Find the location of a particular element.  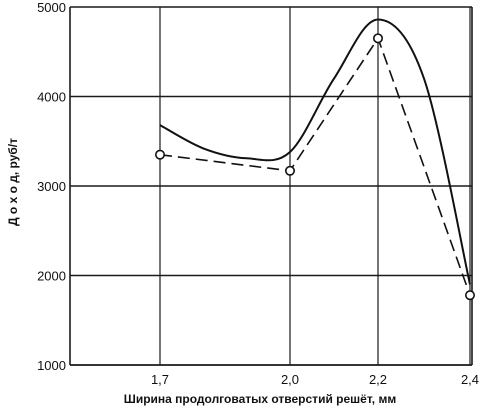

x-tick-labels: 1,7 2,0 2,2 2,4 is located at coordinates (315, 379).